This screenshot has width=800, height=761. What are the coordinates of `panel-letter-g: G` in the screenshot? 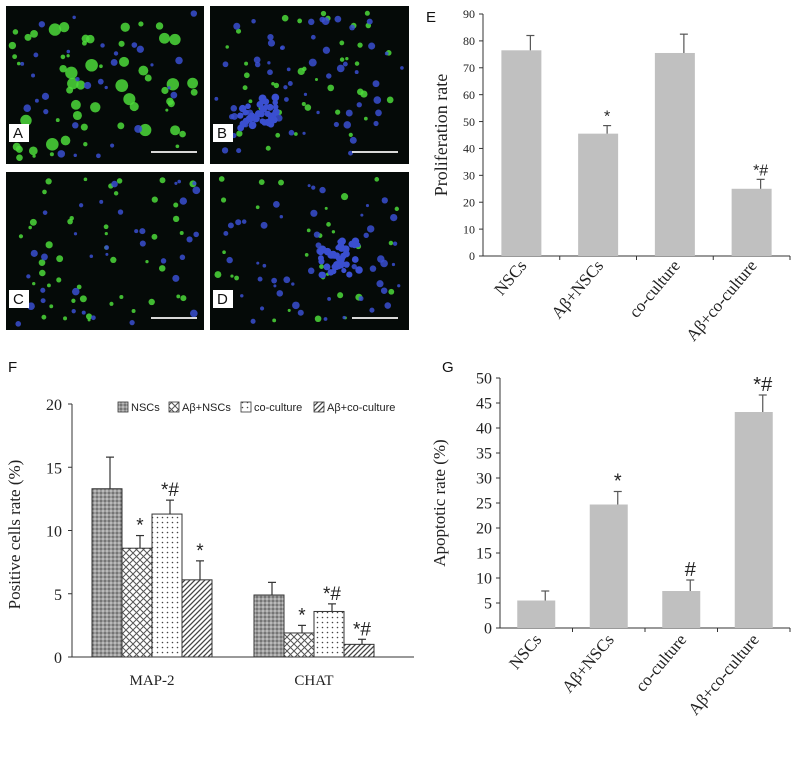 It's located at (448, 367).